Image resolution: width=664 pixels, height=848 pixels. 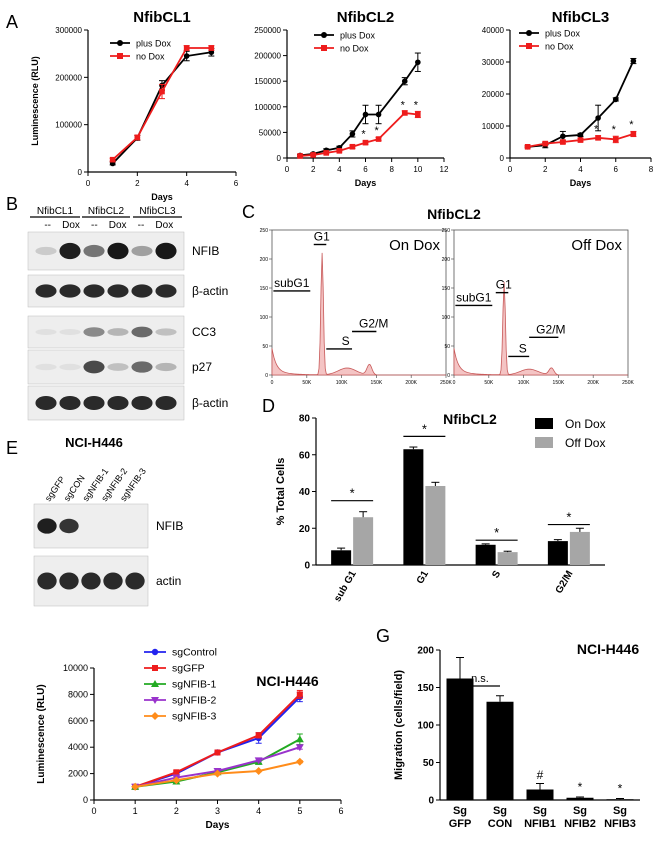 What do you see at coordinates (188, 669) in the screenshot?
I see `legend-label: sgGFP` at bounding box center [188, 669].